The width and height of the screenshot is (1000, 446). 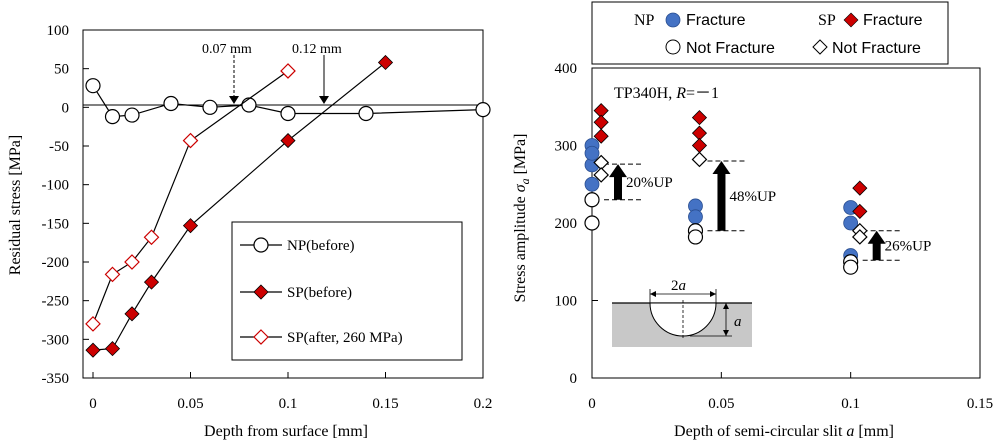 I want to click on inset-slit, so click(x=683, y=319).